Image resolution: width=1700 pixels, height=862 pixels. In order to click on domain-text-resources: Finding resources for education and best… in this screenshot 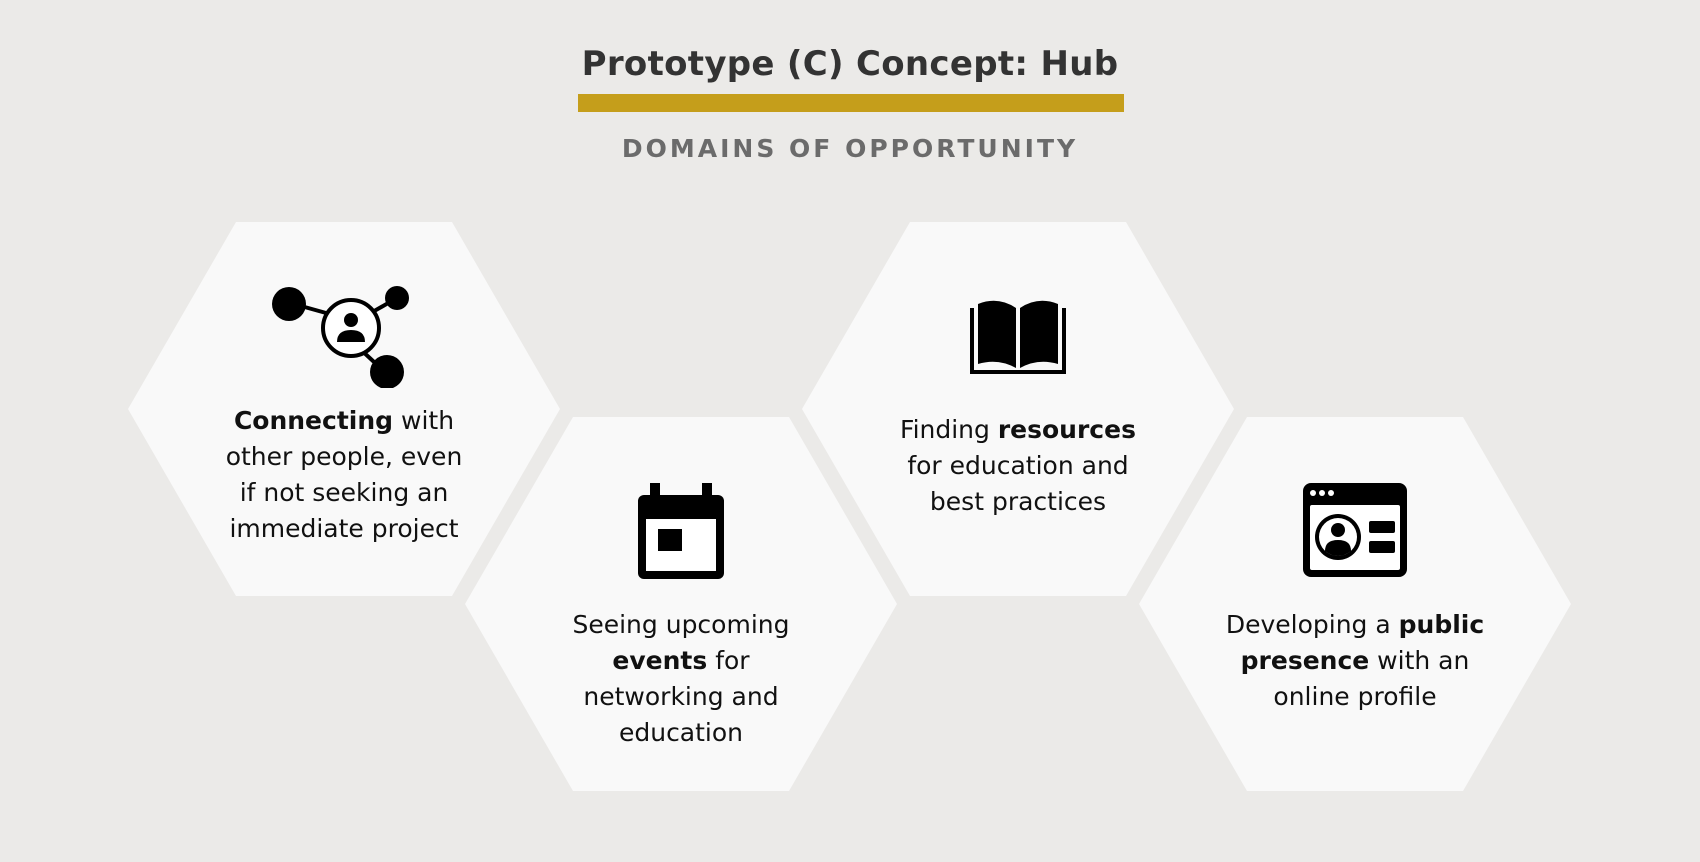, I will do `click(1018, 465)`.